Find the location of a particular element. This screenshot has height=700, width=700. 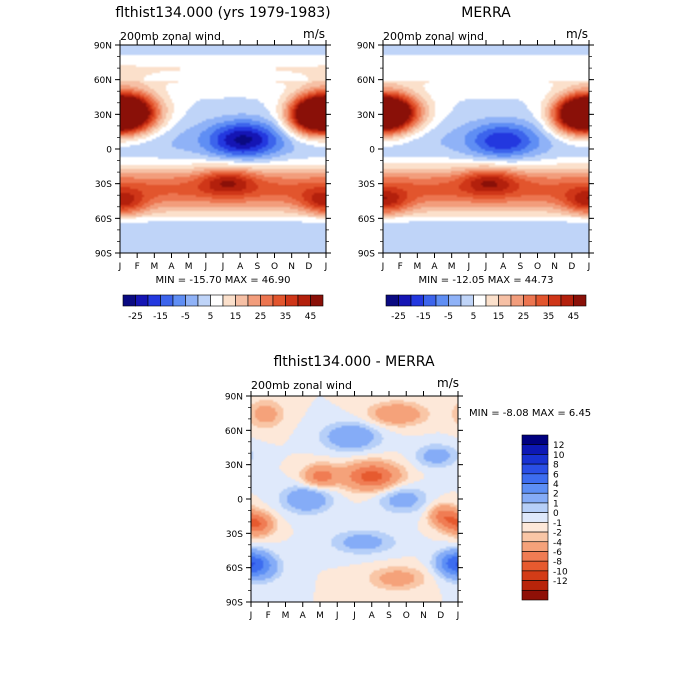

colorbar-label: 8 is located at coordinates (556, 466).